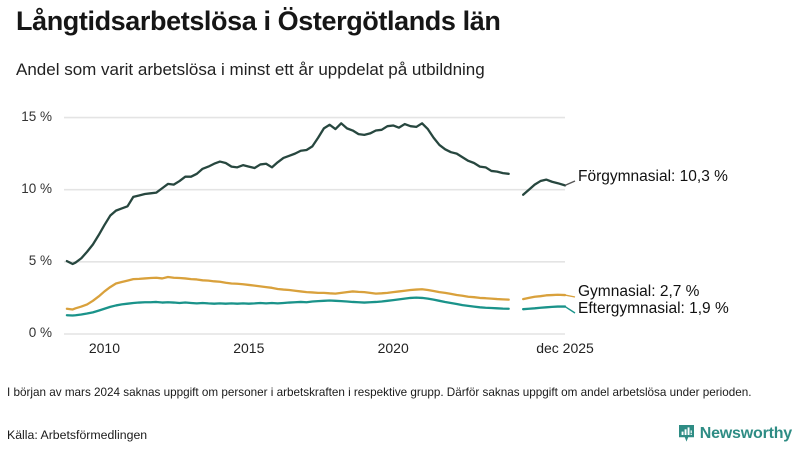  I want to click on x-tick-label: dec 2025, so click(565, 348).